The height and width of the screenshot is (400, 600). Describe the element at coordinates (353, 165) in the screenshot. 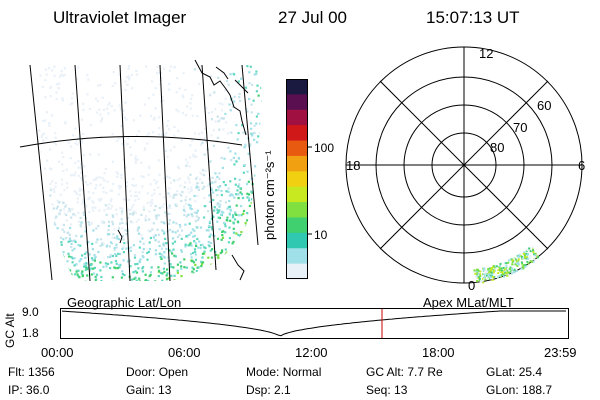

I see `mlt-label-18: 18` at that location.